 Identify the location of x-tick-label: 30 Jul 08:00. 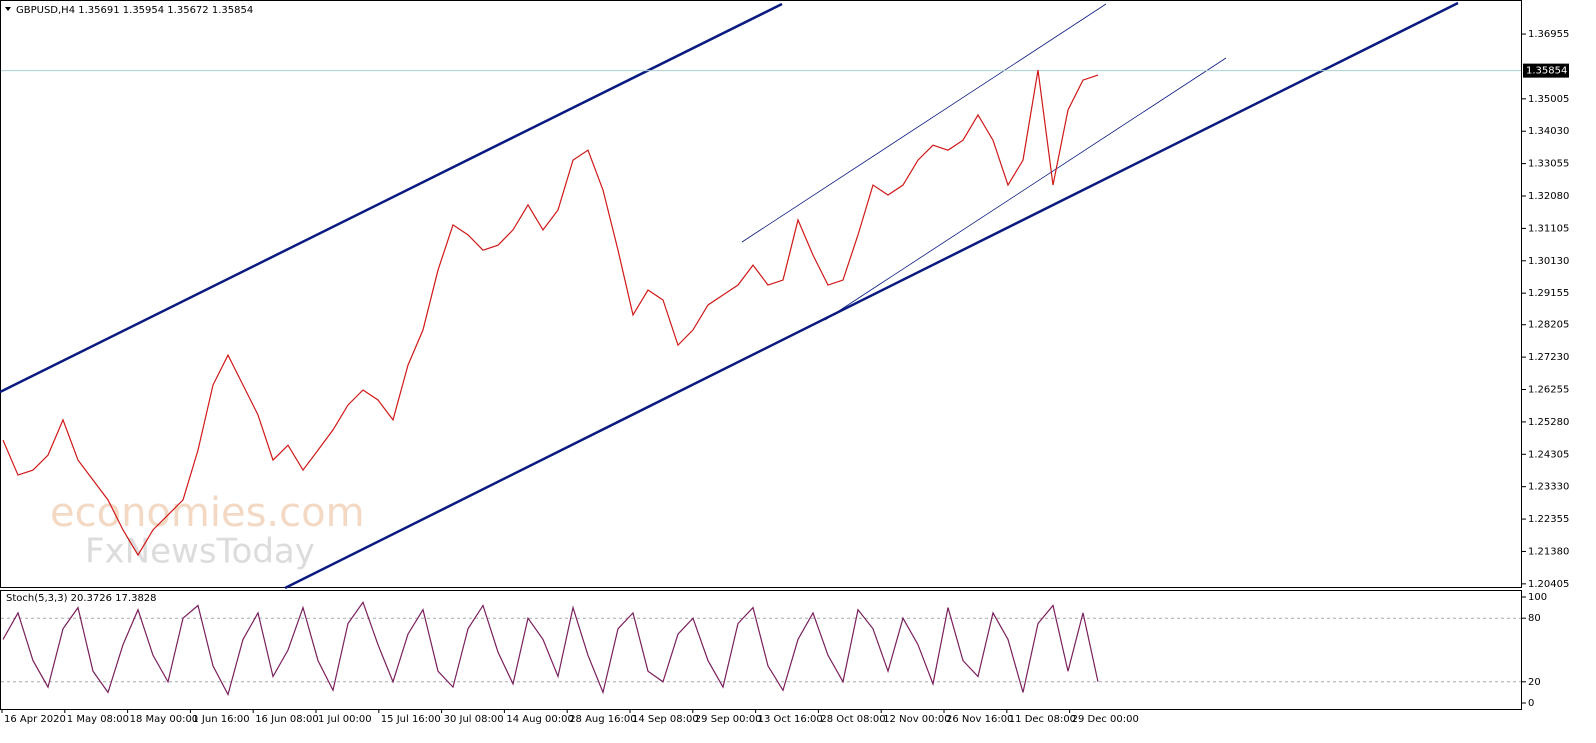
(474, 719).